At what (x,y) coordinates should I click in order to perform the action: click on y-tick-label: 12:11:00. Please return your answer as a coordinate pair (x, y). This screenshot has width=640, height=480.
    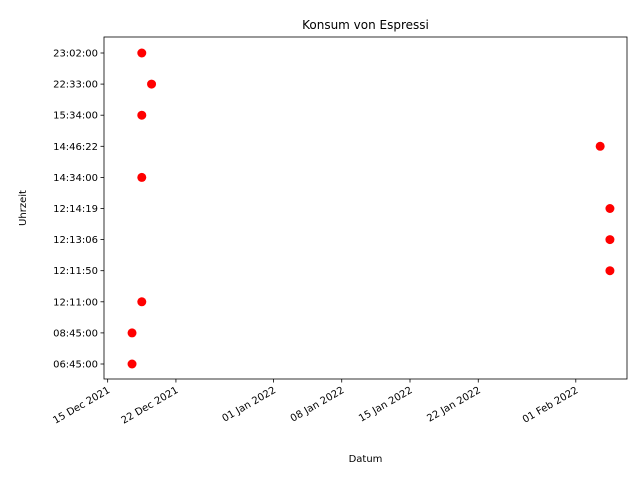
    Looking at the image, I should click on (75, 302).